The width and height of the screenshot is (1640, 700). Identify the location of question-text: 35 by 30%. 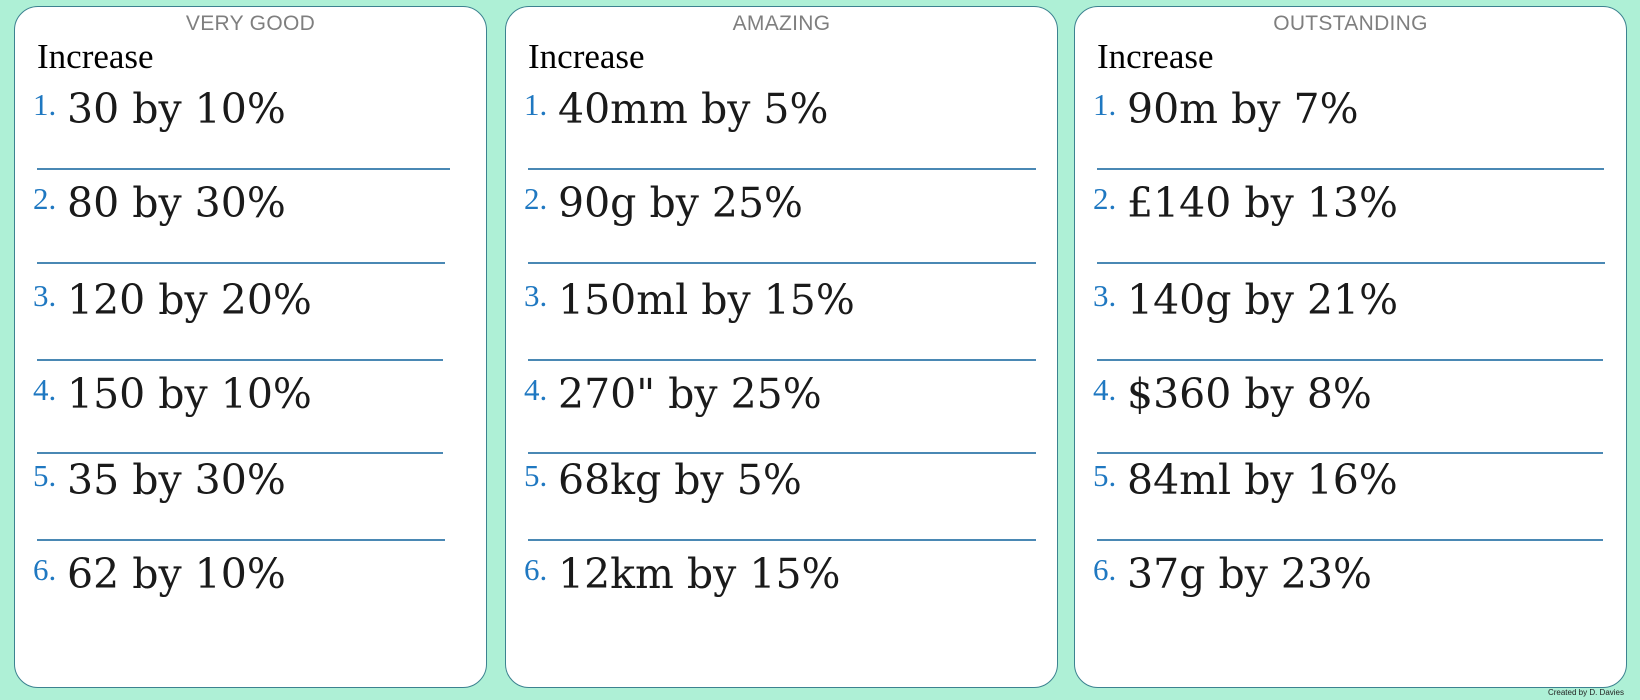
(176, 480).